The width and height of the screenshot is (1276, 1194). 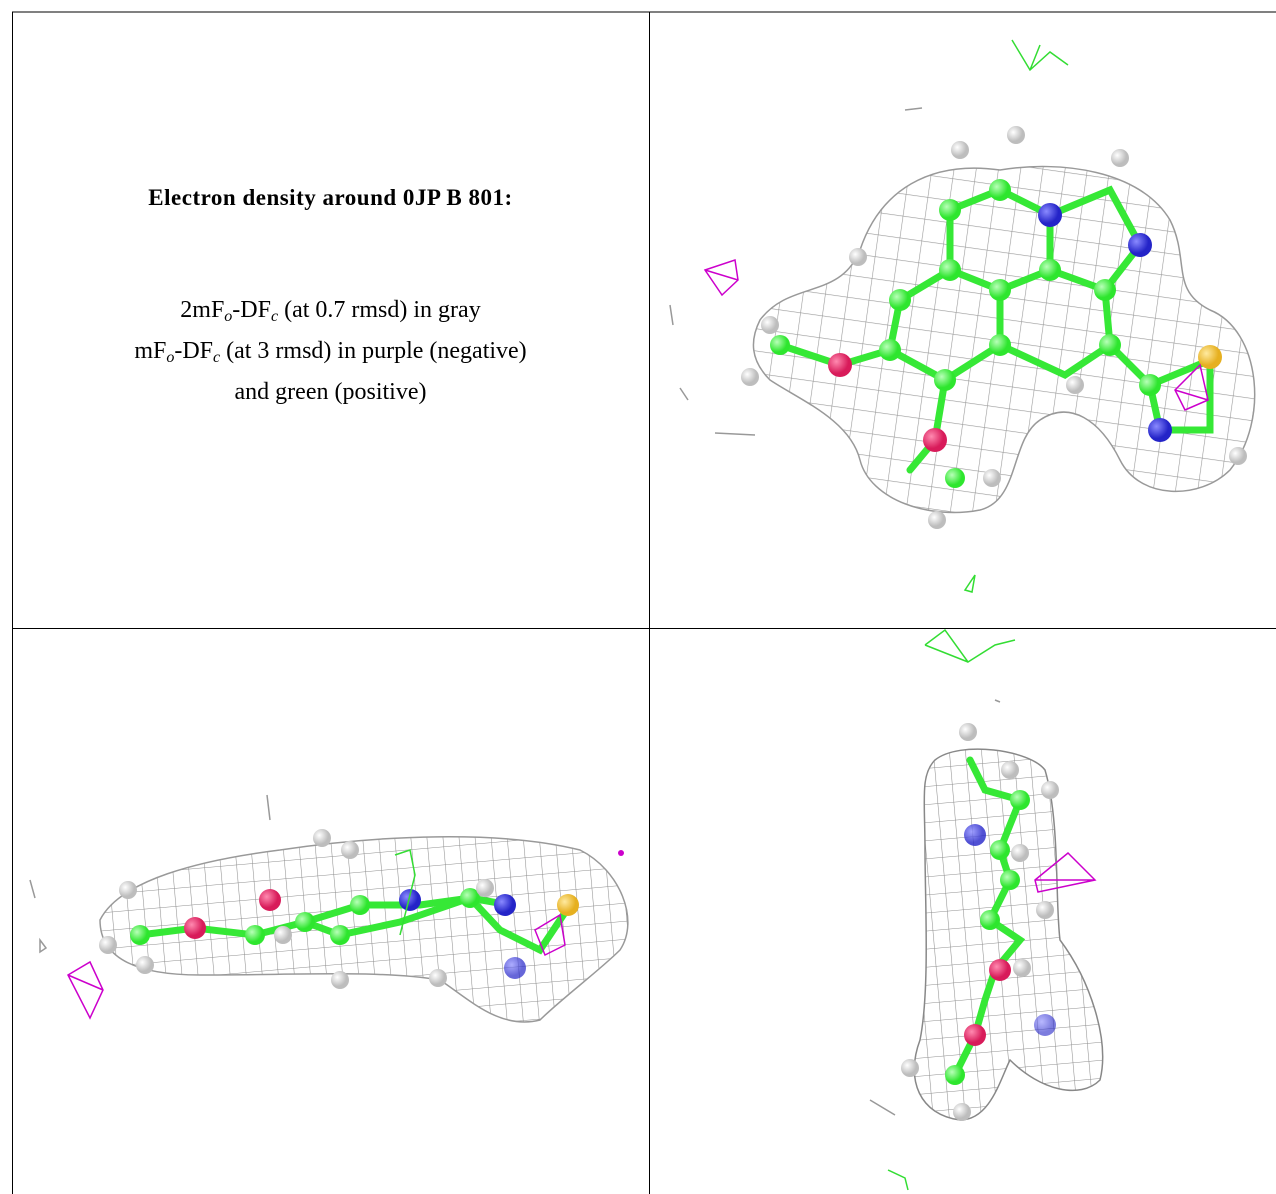 I want to click on caption-line: mFo-DFc (at 3 rmsd) in purple (negative), so click(x=330, y=354).